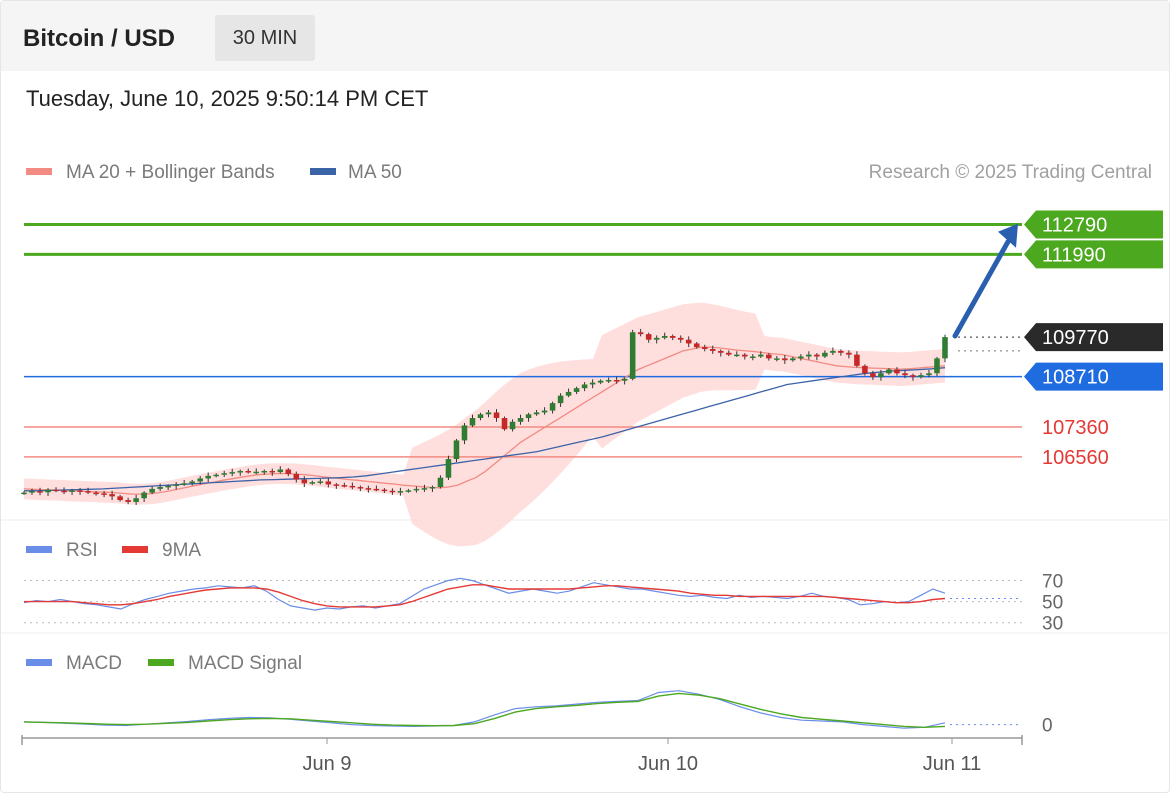 The width and height of the screenshot is (1170, 793). Describe the element at coordinates (94, 663) in the screenshot. I see `legend-macd-label: MACD` at that location.